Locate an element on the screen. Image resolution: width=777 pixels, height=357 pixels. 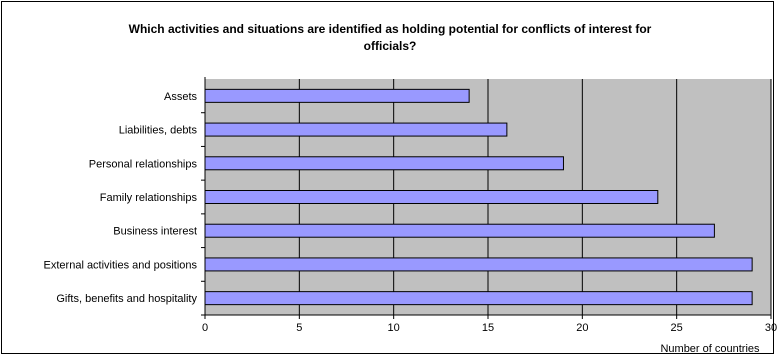
category-label: Business interest is located at coordinates (155, 232).